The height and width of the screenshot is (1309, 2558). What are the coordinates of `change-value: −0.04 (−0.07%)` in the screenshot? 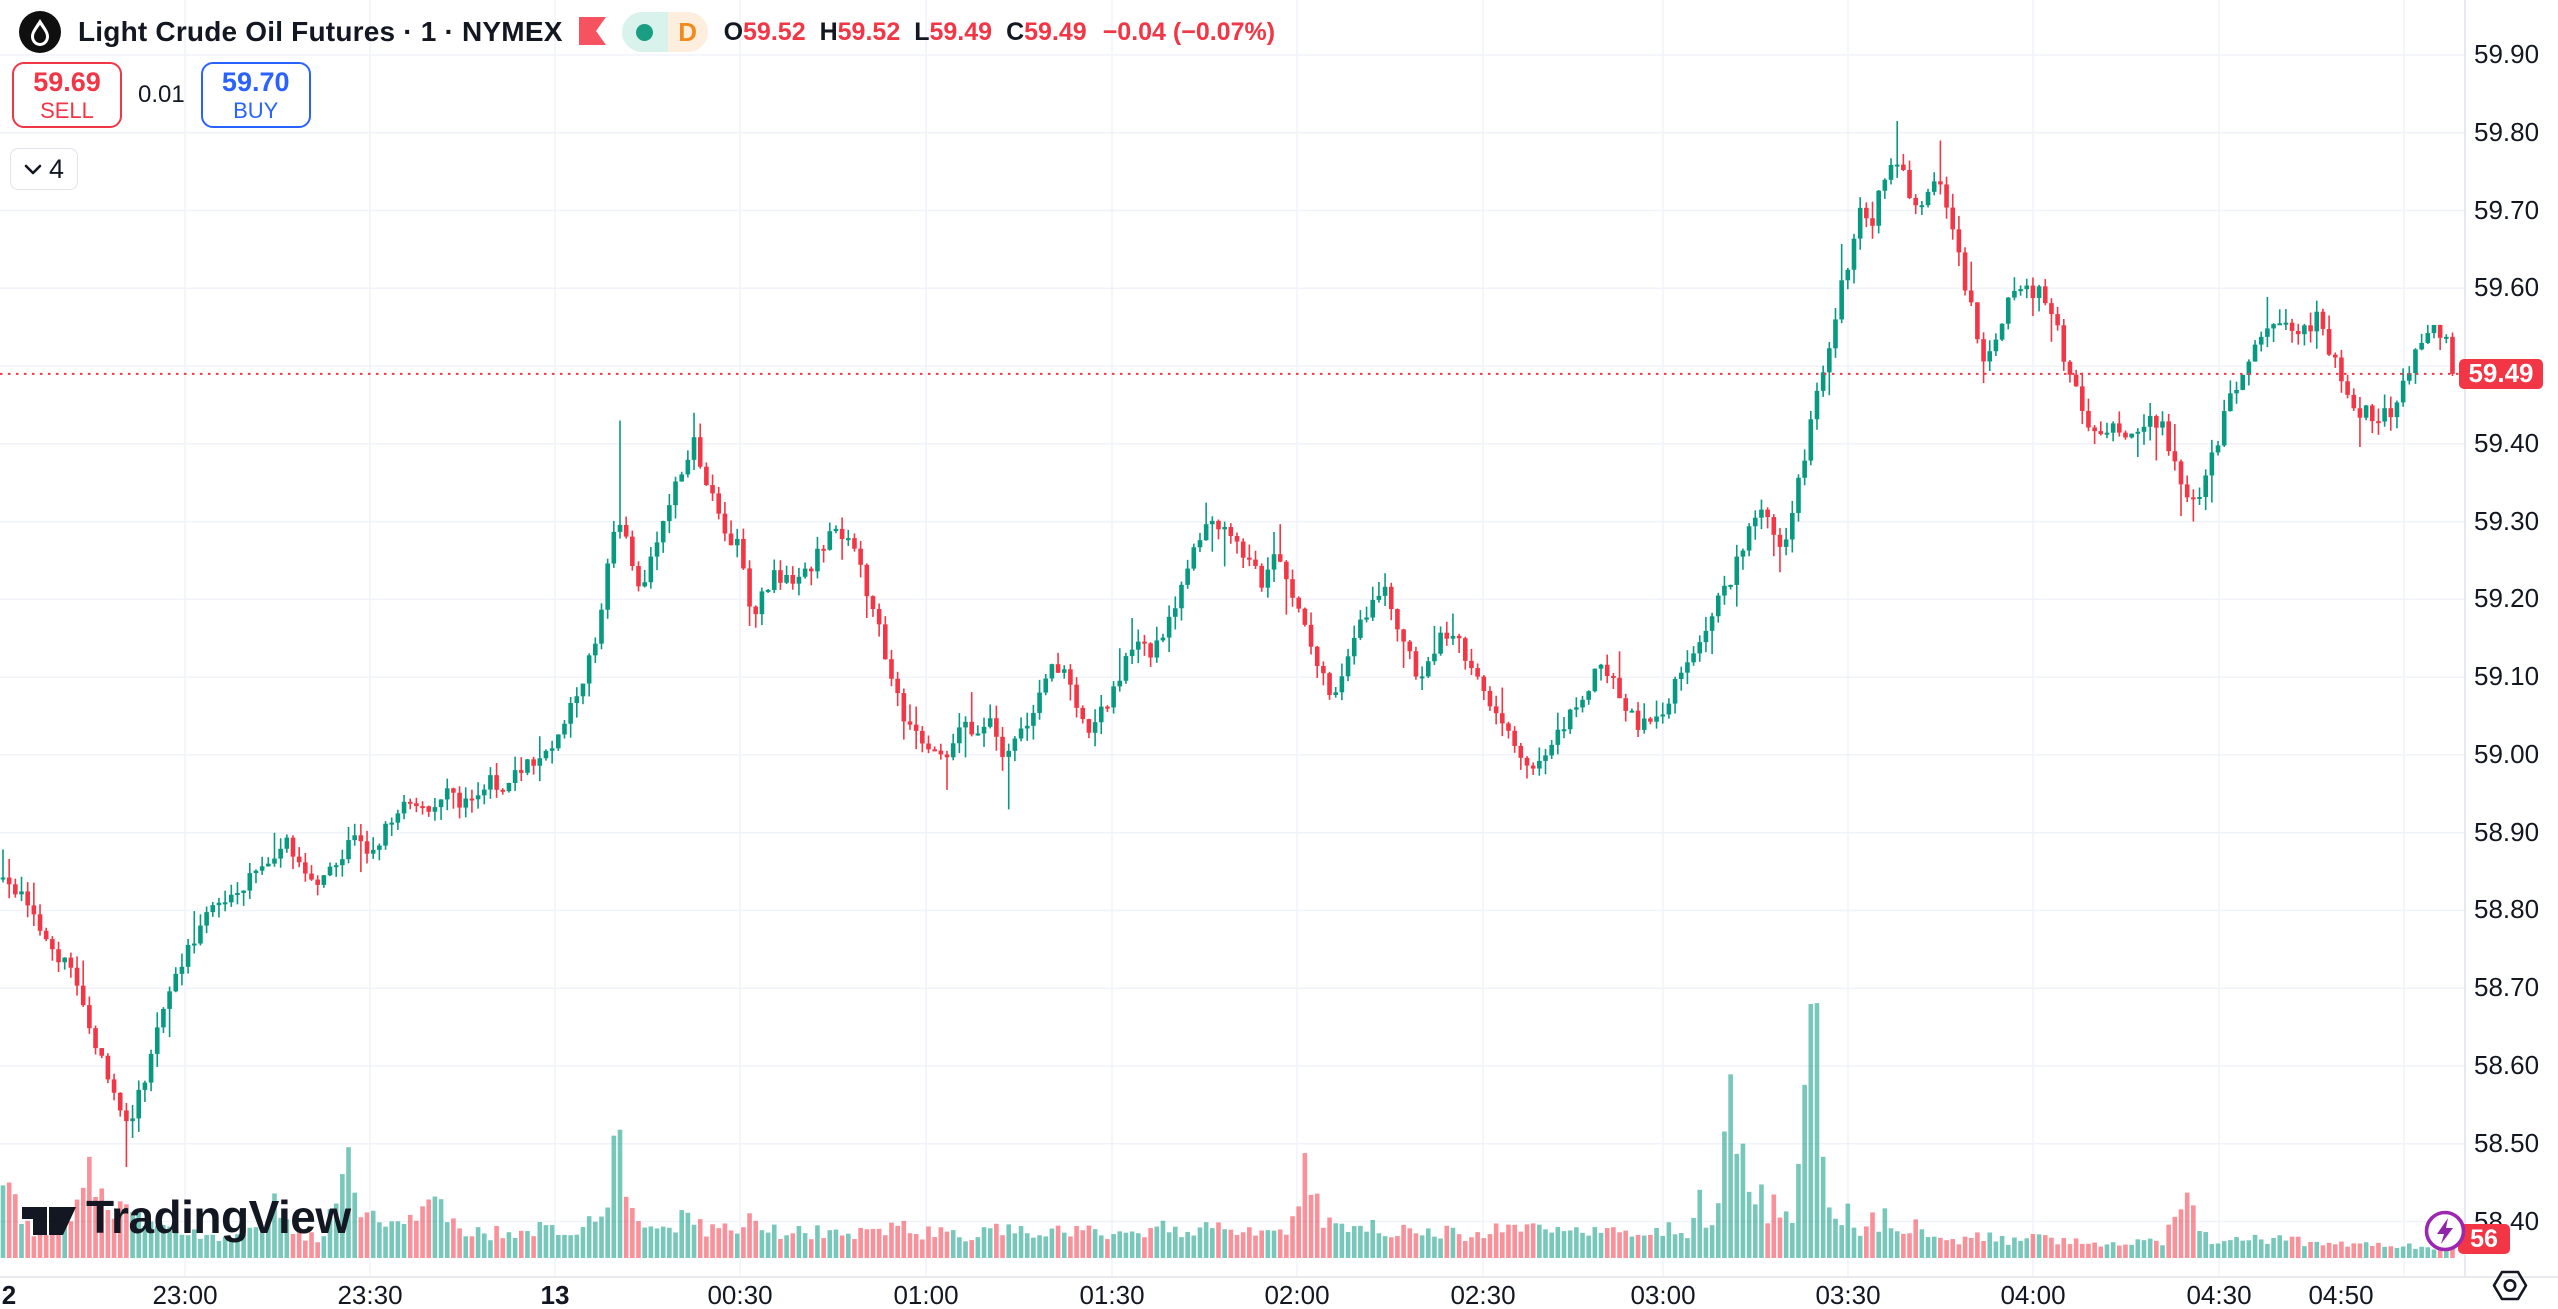 It's located at (1189, 31).